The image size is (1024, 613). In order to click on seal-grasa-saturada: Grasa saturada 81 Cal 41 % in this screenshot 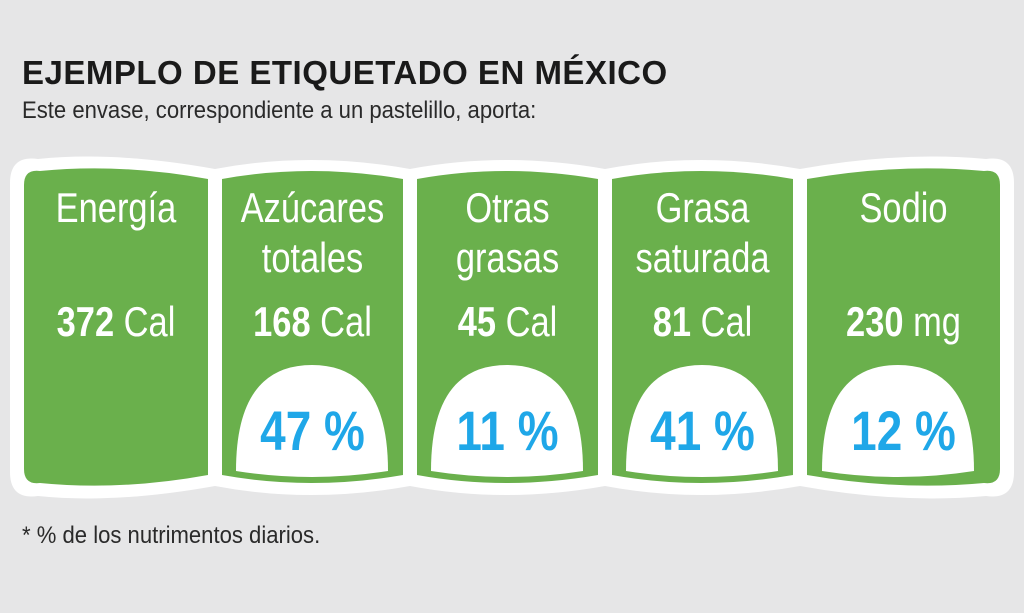, I will do `click(702, 327)`.